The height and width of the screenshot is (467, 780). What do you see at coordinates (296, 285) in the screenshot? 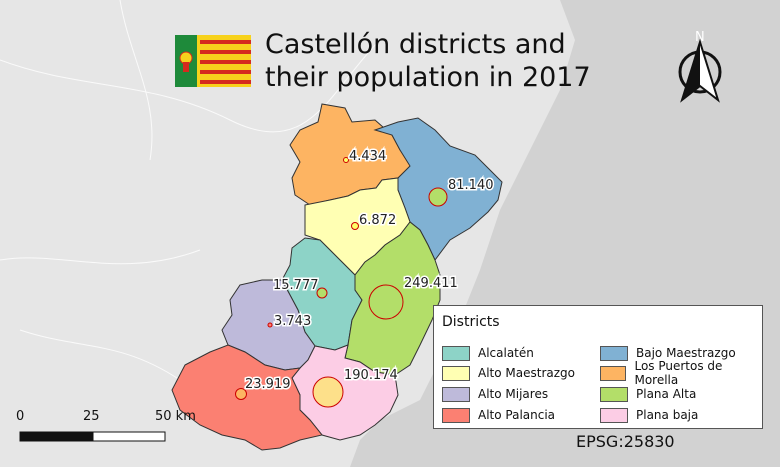
I see `label-alcalaten: 15.777` at bounding box center [296, 285].